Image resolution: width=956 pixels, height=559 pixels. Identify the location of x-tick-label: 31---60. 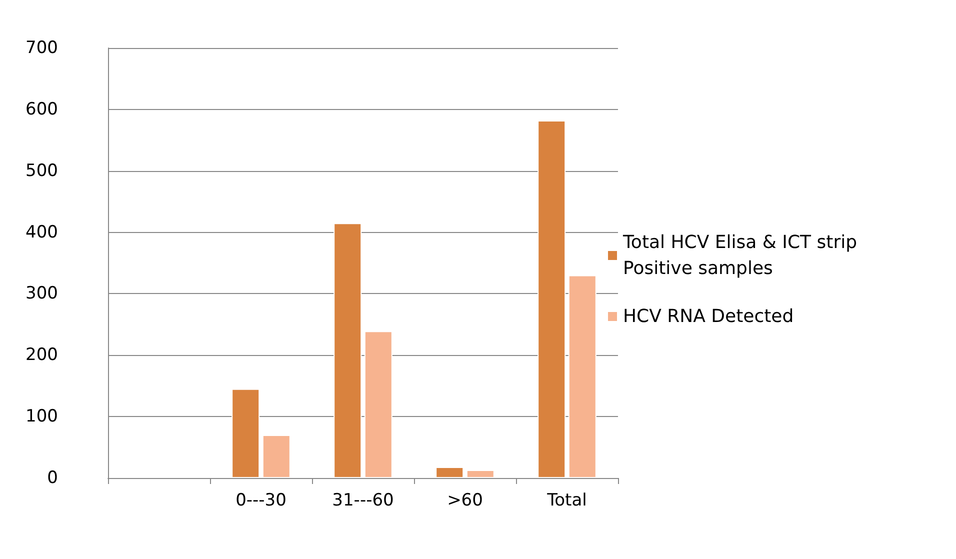
(363, 500).